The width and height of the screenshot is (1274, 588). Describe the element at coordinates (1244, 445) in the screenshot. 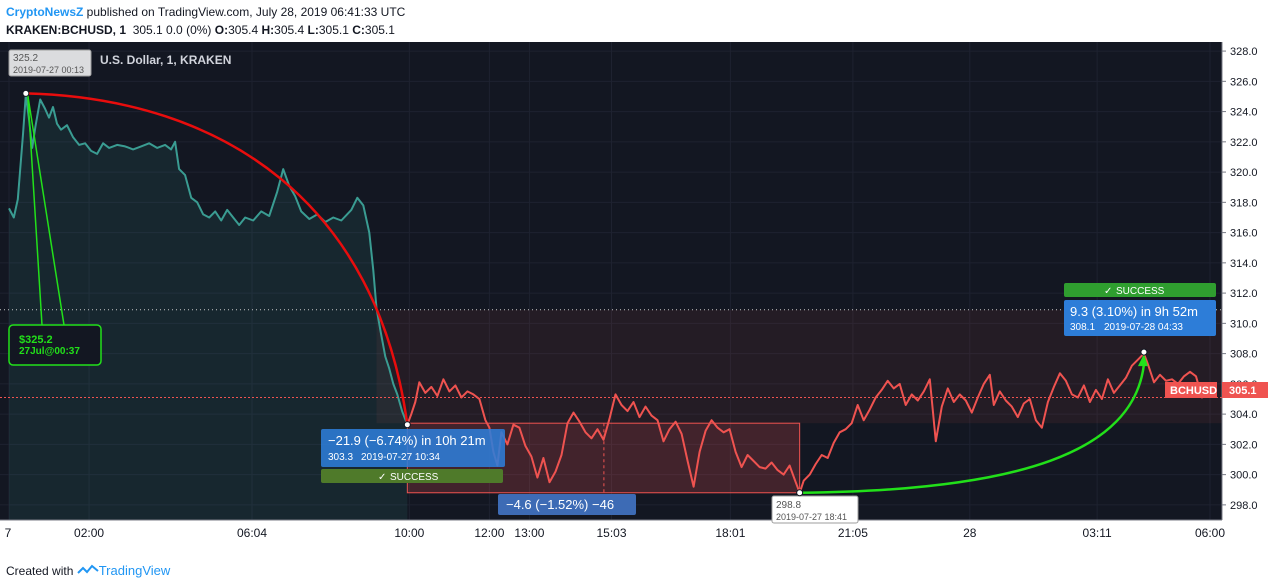

I see `price-tick-label: 302.0` at that location.